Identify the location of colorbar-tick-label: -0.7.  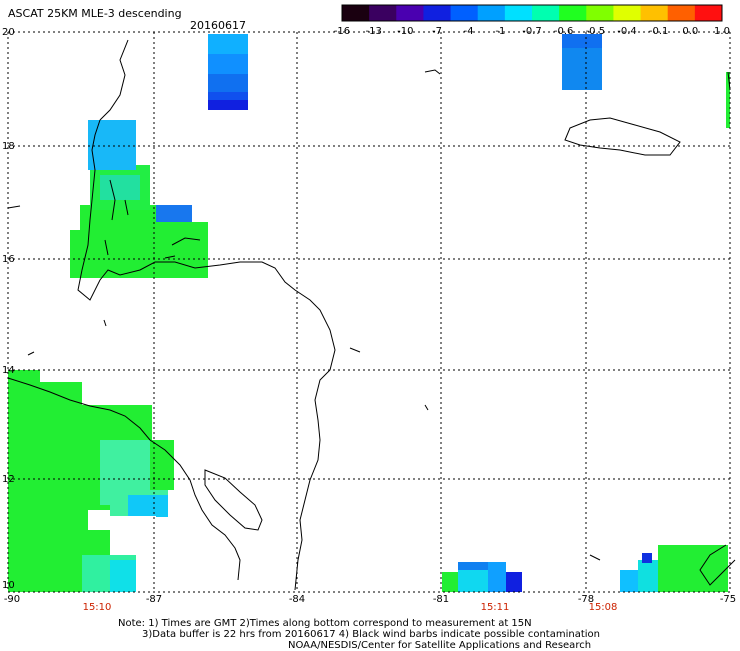
(532, 31).